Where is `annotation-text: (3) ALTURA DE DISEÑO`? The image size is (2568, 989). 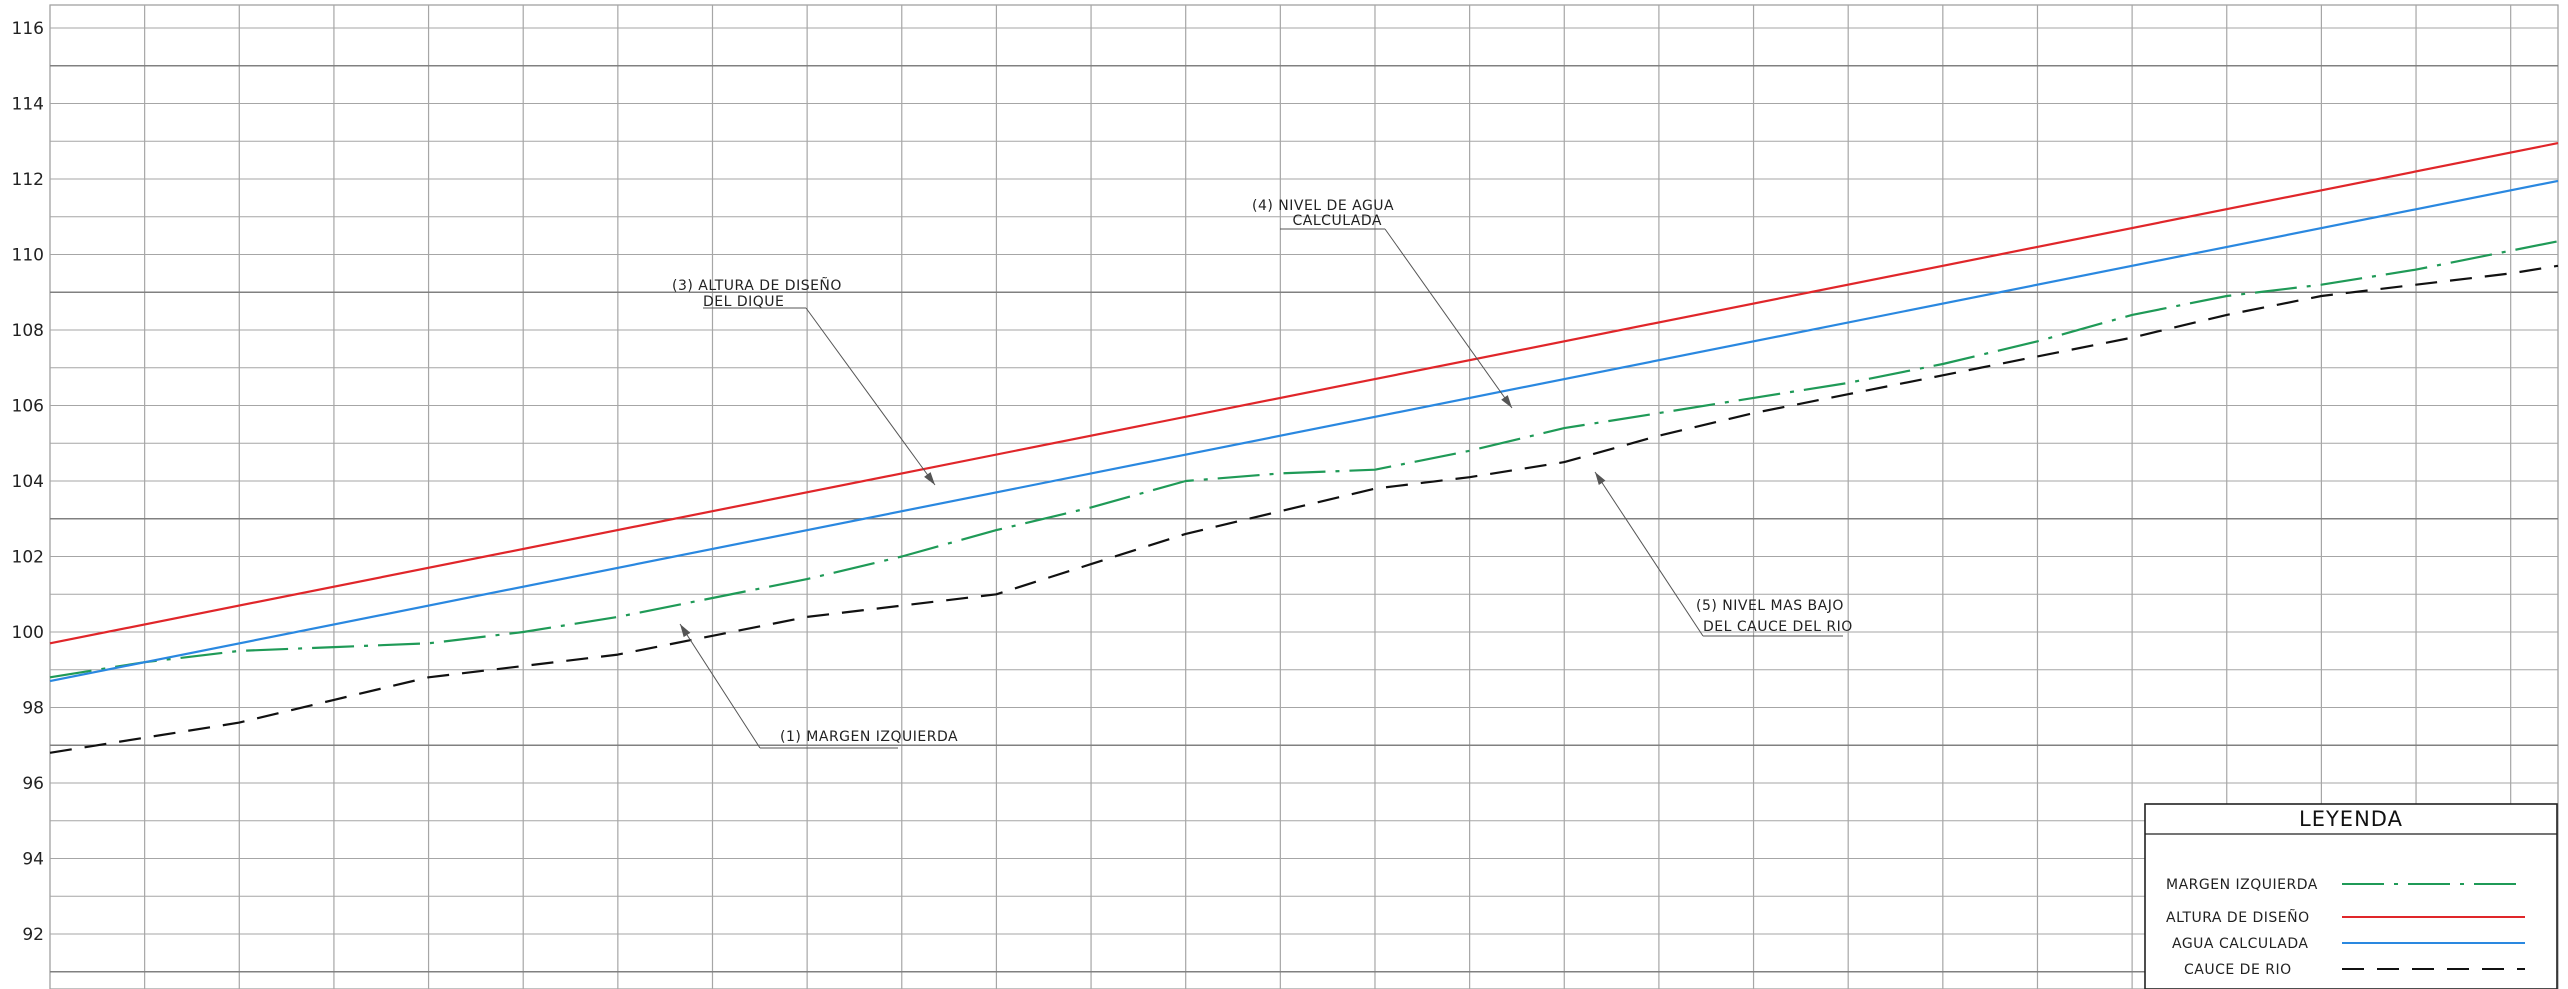
annotation-text: (3) ALTURA DE DISEÑO is located at coordinates (757, 285).